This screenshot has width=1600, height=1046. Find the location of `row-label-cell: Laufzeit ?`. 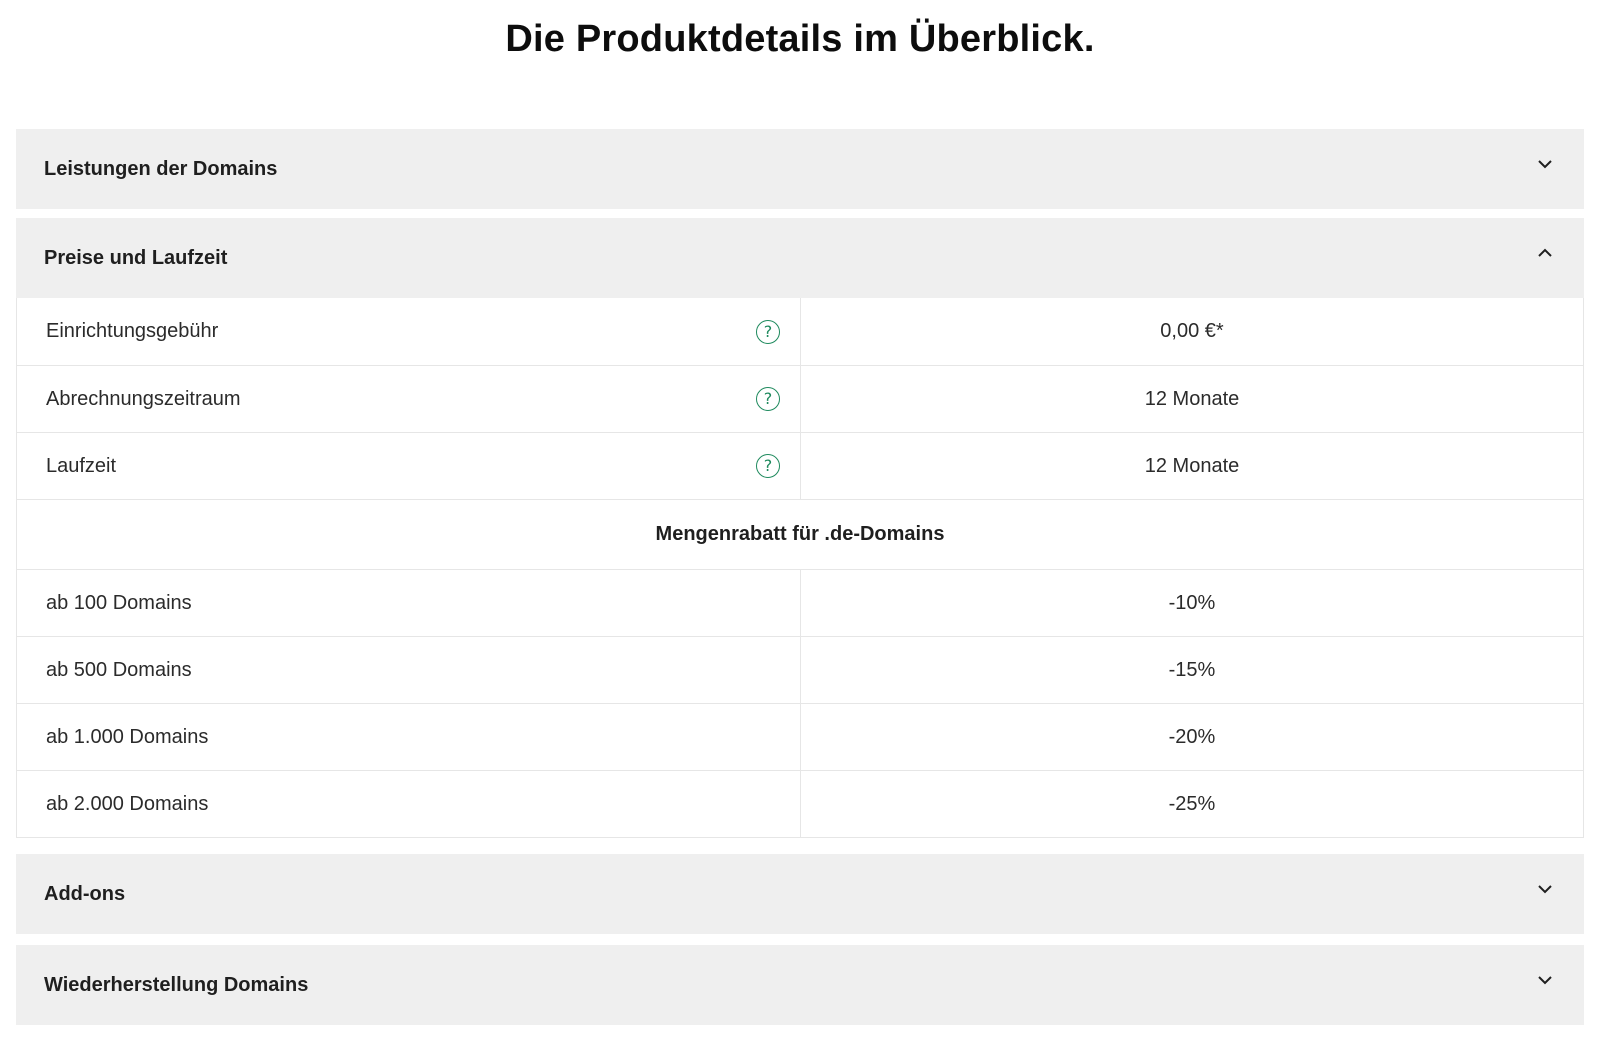

row-label-cell: Laufzeit ? is located at coordinates (409, 466).